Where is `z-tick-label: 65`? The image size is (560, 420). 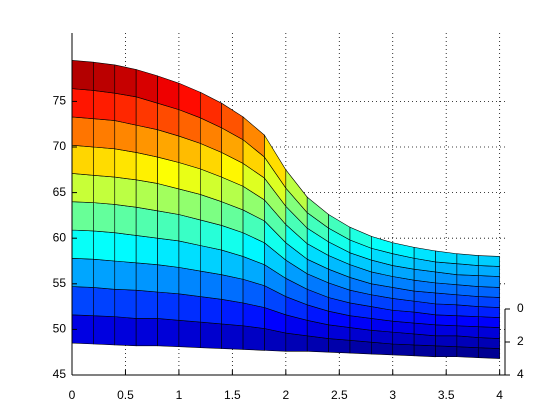
z-tick-label: 65 is located at coordinates (60, 192).